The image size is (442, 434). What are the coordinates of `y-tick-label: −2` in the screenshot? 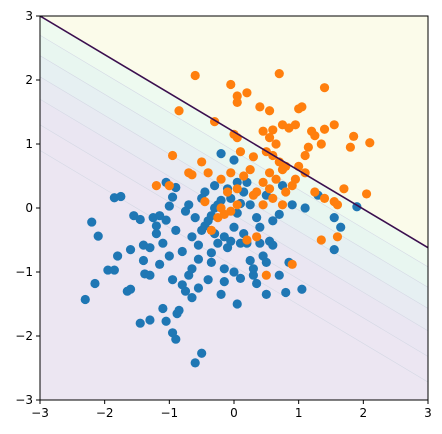 It's located at (24, 336).